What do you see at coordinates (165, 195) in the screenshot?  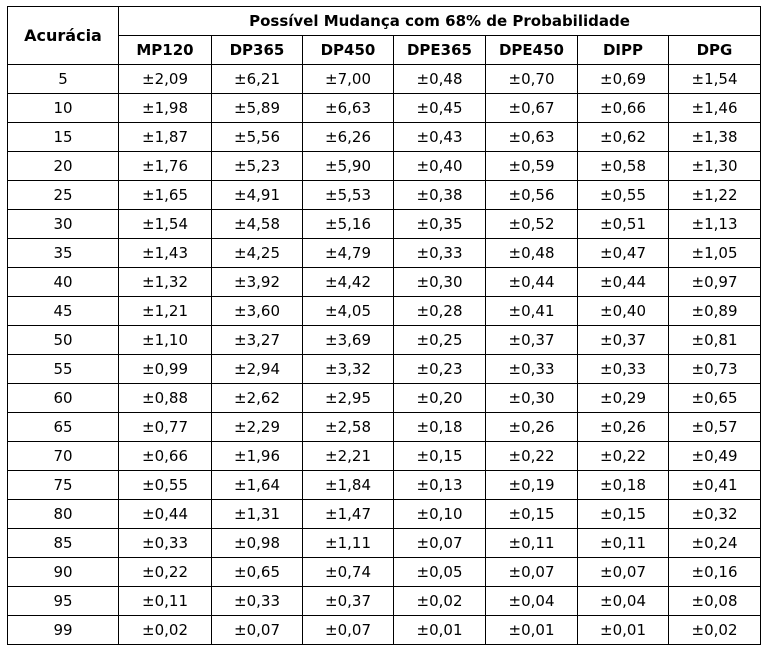 I see `value-cell: ±1,65` at bounding box center [165, 195].